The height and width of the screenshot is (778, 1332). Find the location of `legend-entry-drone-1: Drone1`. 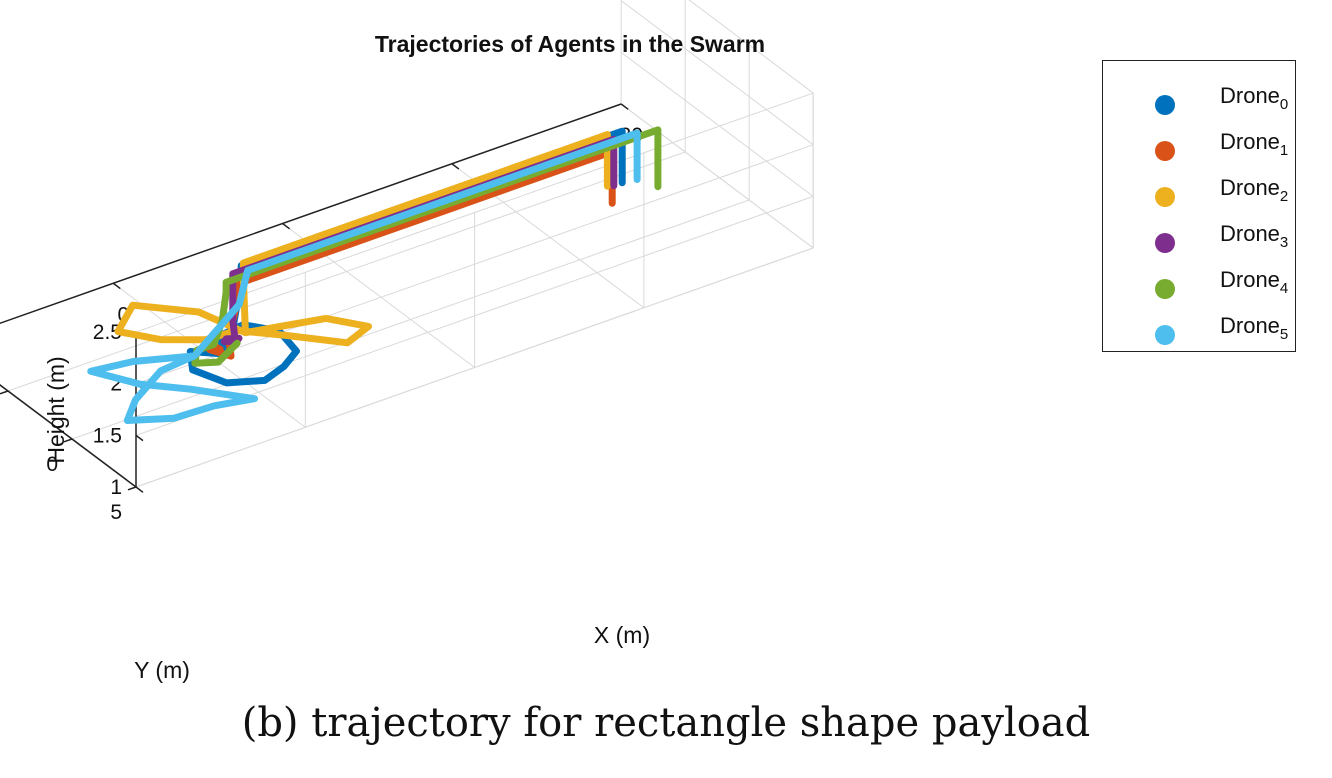

legend-entry-drone-1: Drone1 is located at coordinates (1200, 144).